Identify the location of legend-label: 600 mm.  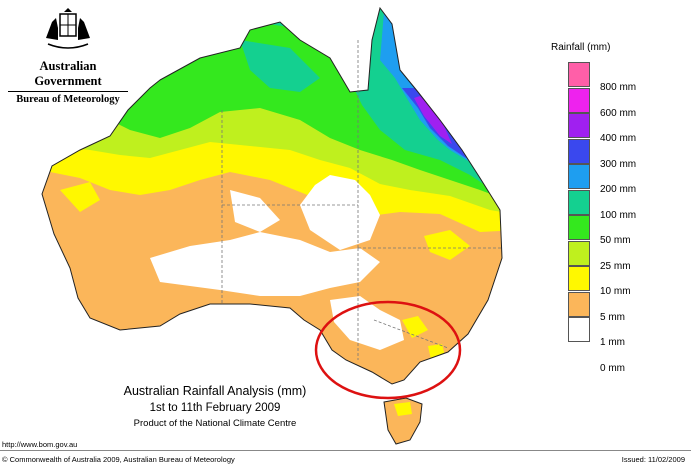
(618, 113).